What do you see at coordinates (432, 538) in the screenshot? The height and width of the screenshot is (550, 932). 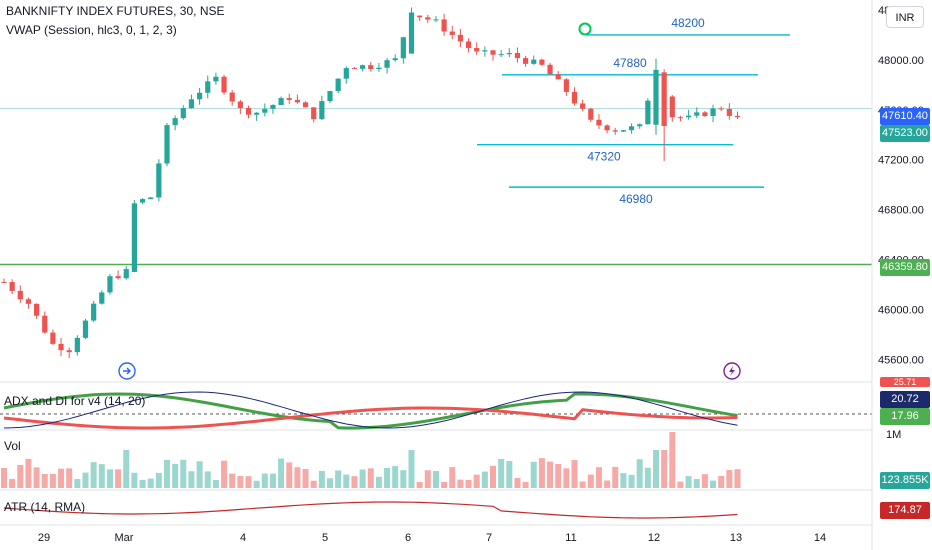 I see `time-axis: 29 Mar 4 5 6 7 11 12 13 14` at bounding box center [432, 538].